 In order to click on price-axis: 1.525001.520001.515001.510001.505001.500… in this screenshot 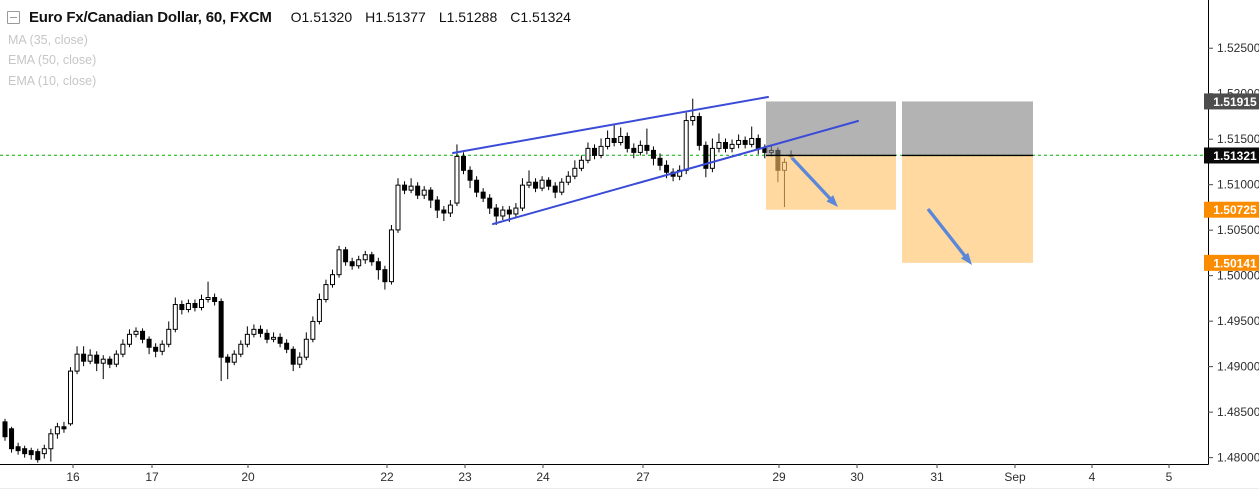, I will do `click(1233, 232)`.